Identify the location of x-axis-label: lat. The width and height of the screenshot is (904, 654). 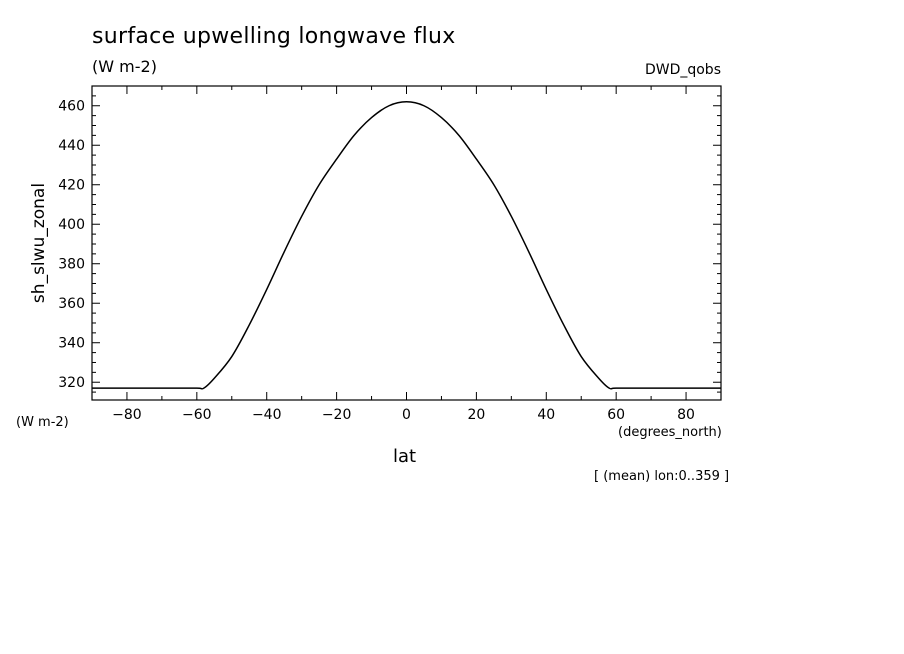
(405, 456).